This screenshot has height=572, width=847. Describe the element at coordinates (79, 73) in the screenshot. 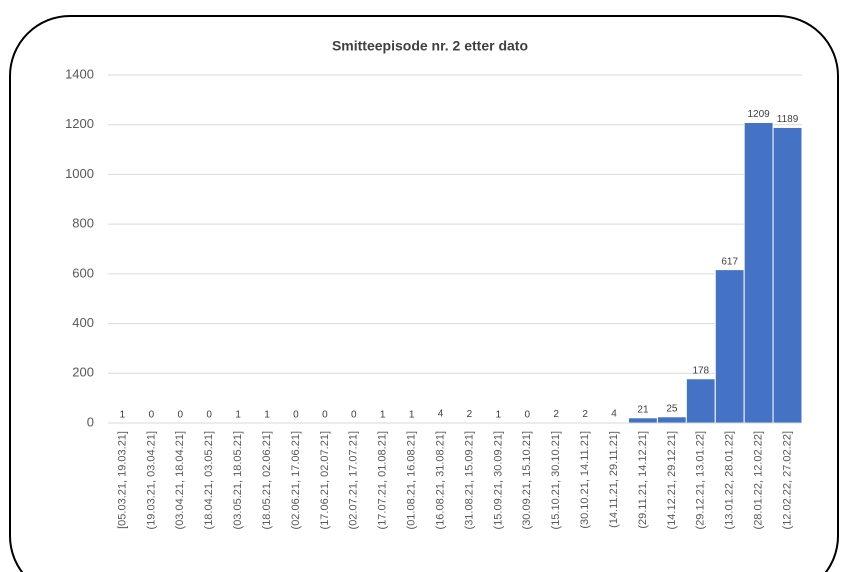

I see `y-tick-label: 1400` at that location.